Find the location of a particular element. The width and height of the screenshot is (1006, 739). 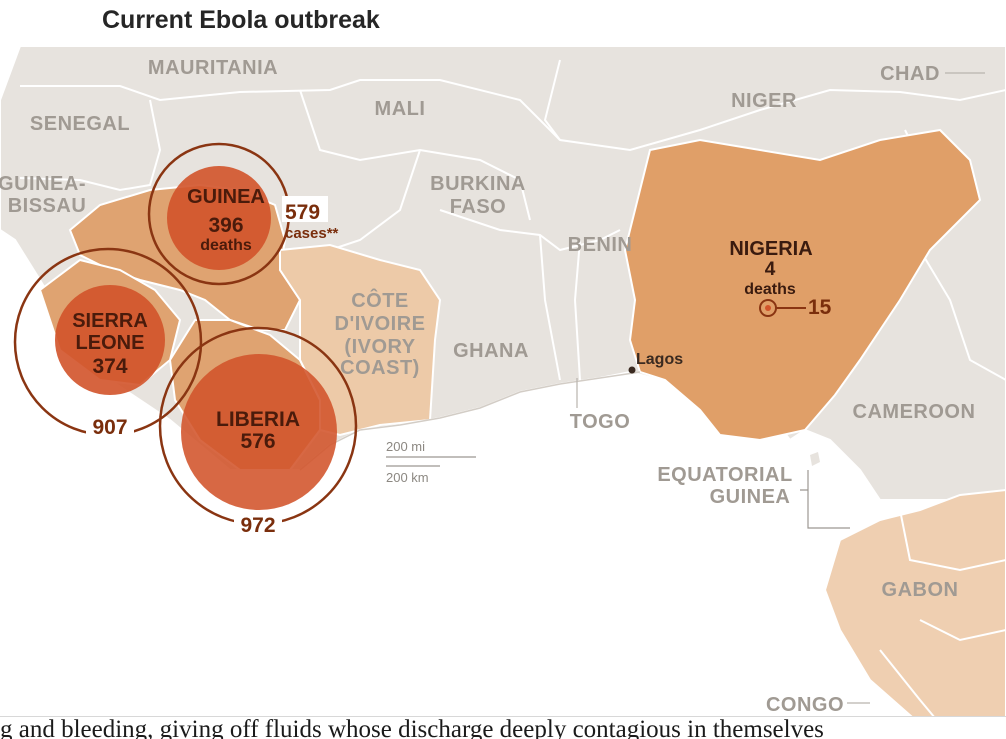

scale-km: 200 km is located at coordinates (407, 477).